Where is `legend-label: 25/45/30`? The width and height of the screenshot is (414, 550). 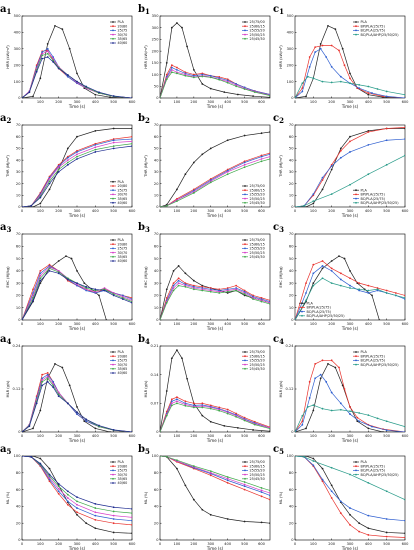
legend-label: 25/45/30 is located at coordinates (257, 257).